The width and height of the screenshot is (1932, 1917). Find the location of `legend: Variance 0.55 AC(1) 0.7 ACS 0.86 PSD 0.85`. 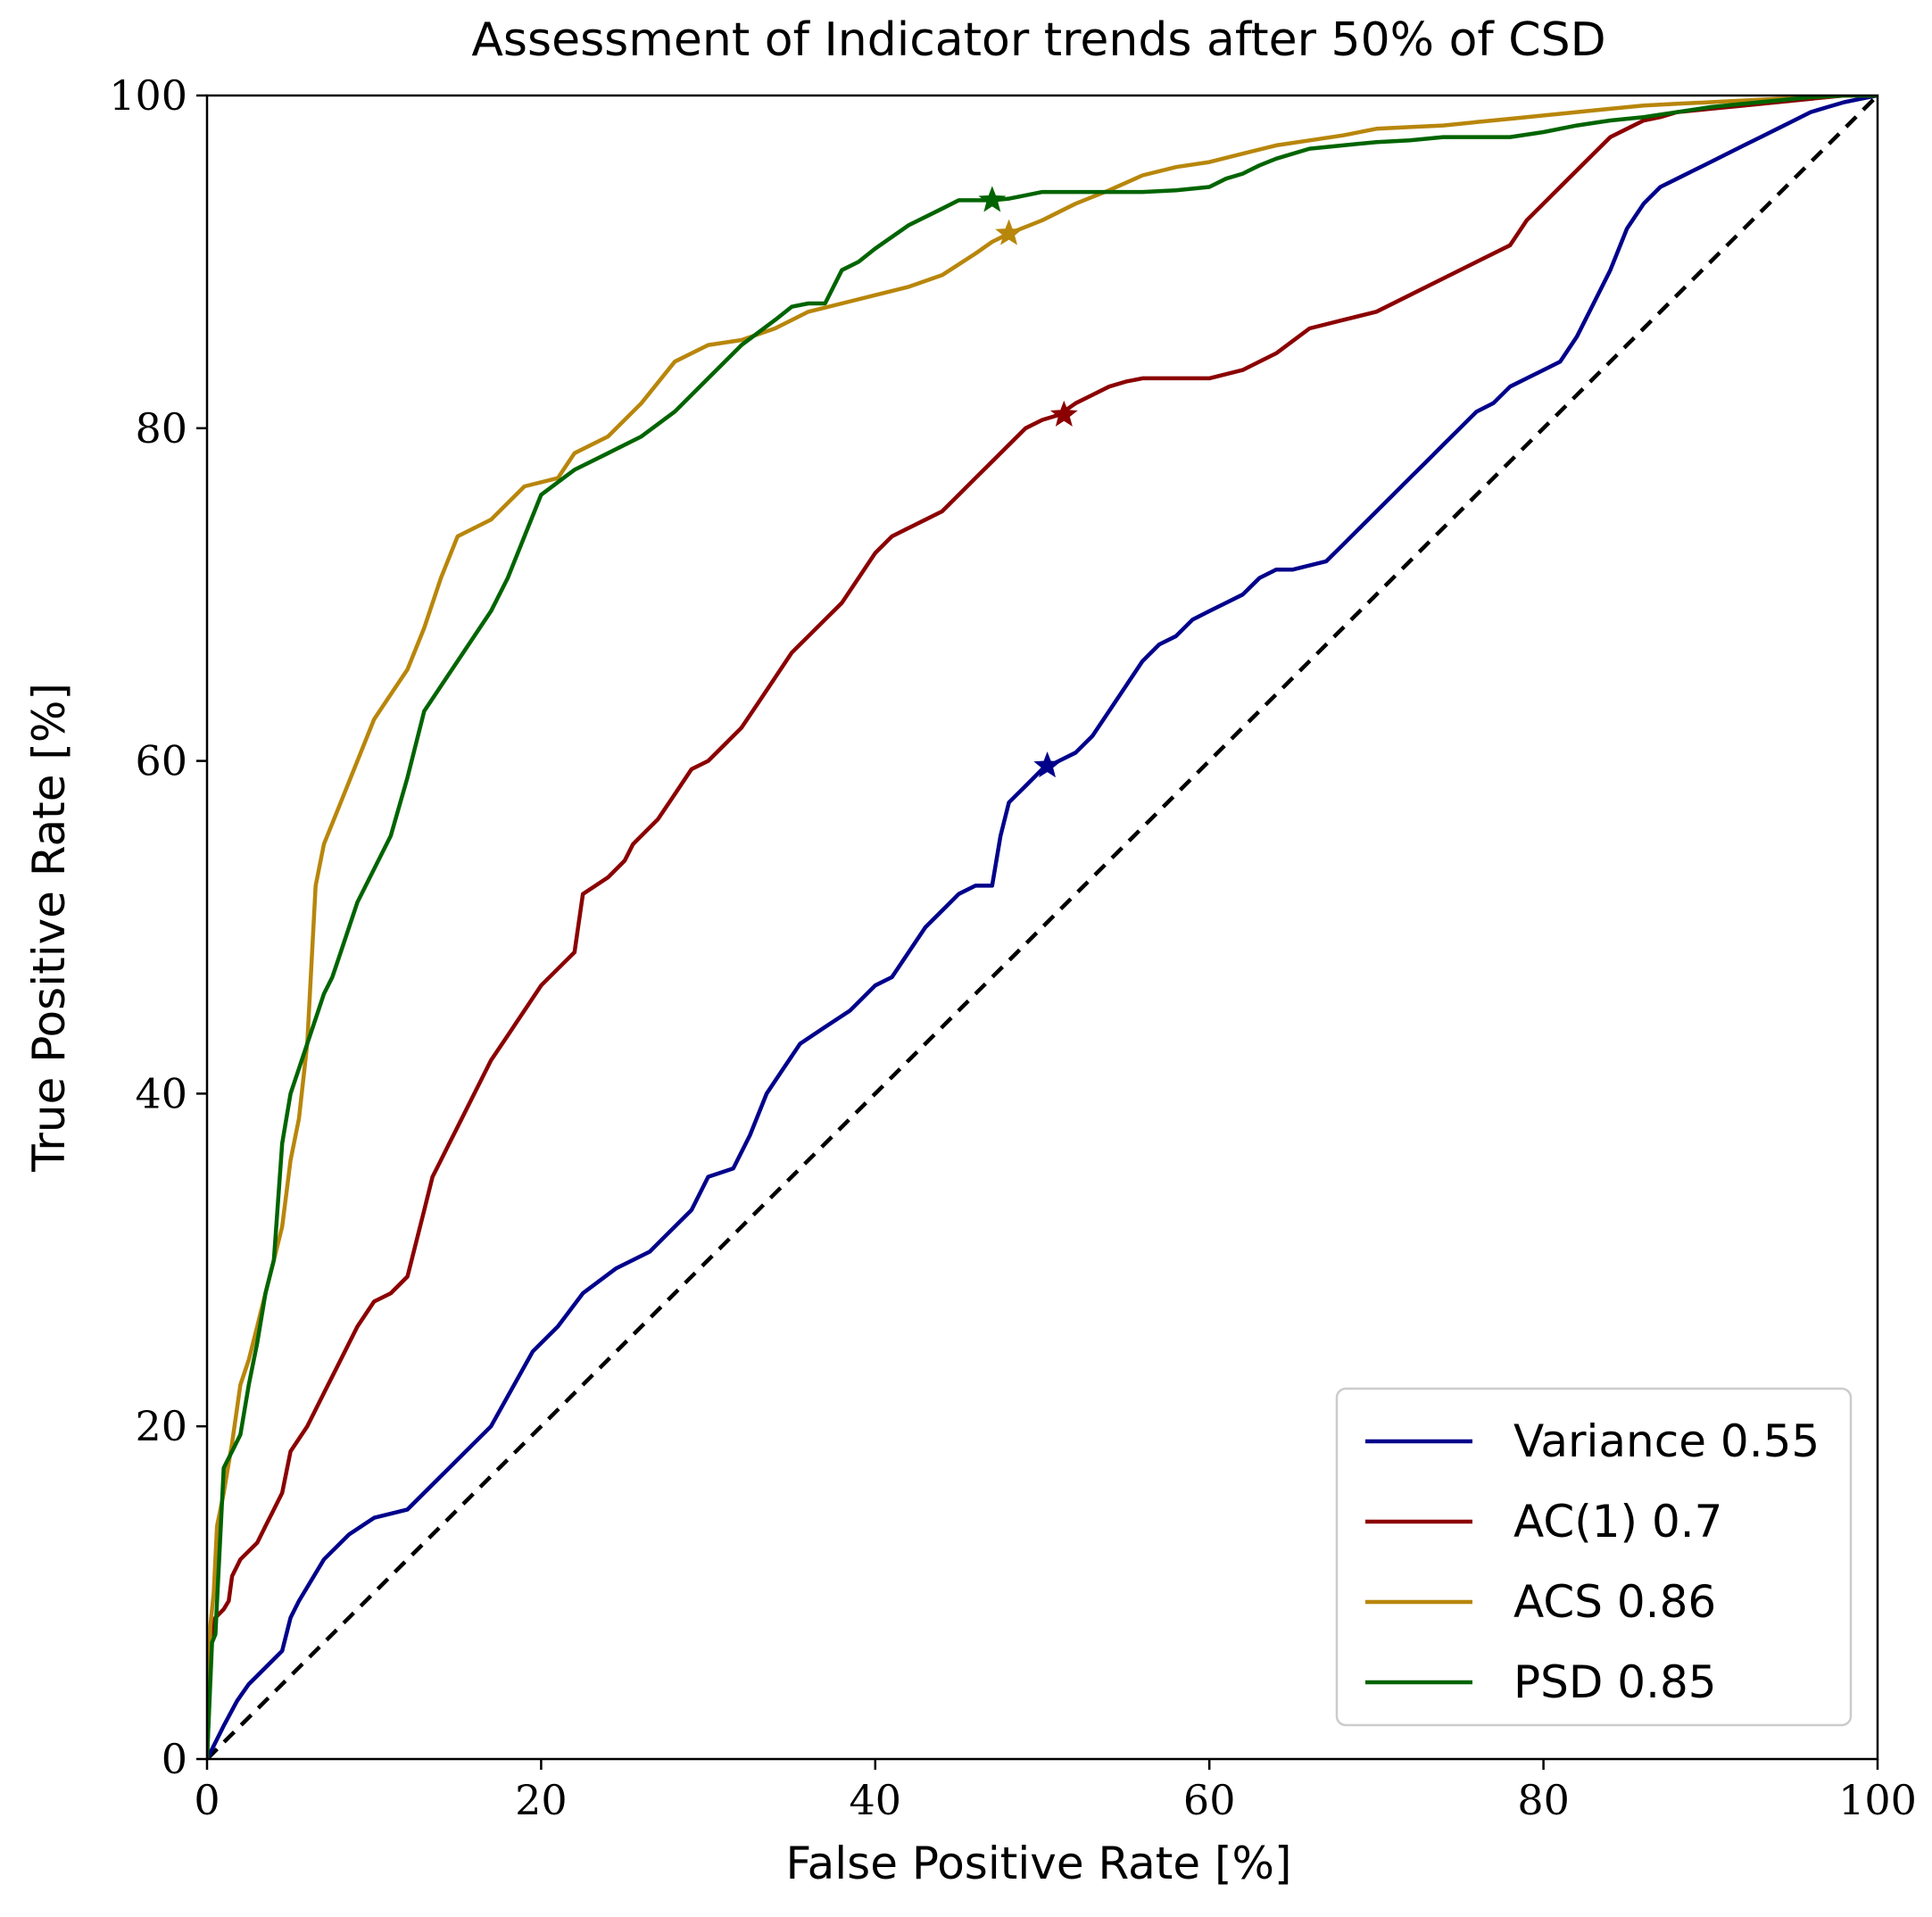

legend: Variance 0.55 AC(1) 0.7 ACS 0.86 PSD 0.85 is located at coordinates (1594, 1557).